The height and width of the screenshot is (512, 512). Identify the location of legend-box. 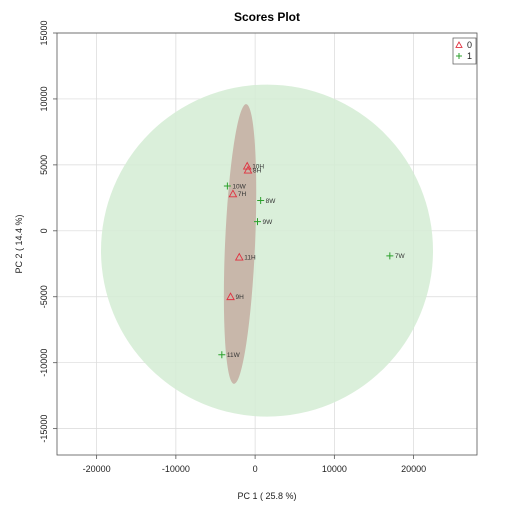
(464, 51).